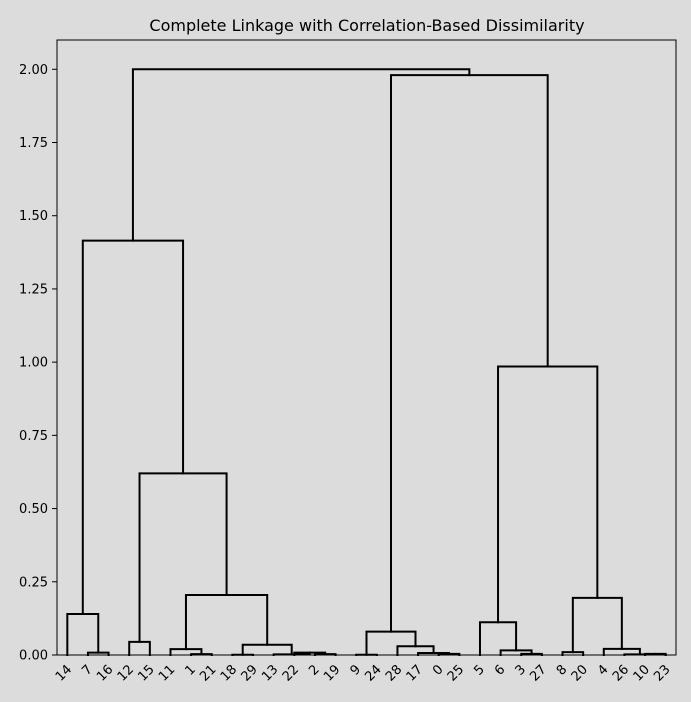 Image resolution: width=691 pixels, height=702 pixels. I want to click on y-tick-label: 1.00, so click(33, 363).